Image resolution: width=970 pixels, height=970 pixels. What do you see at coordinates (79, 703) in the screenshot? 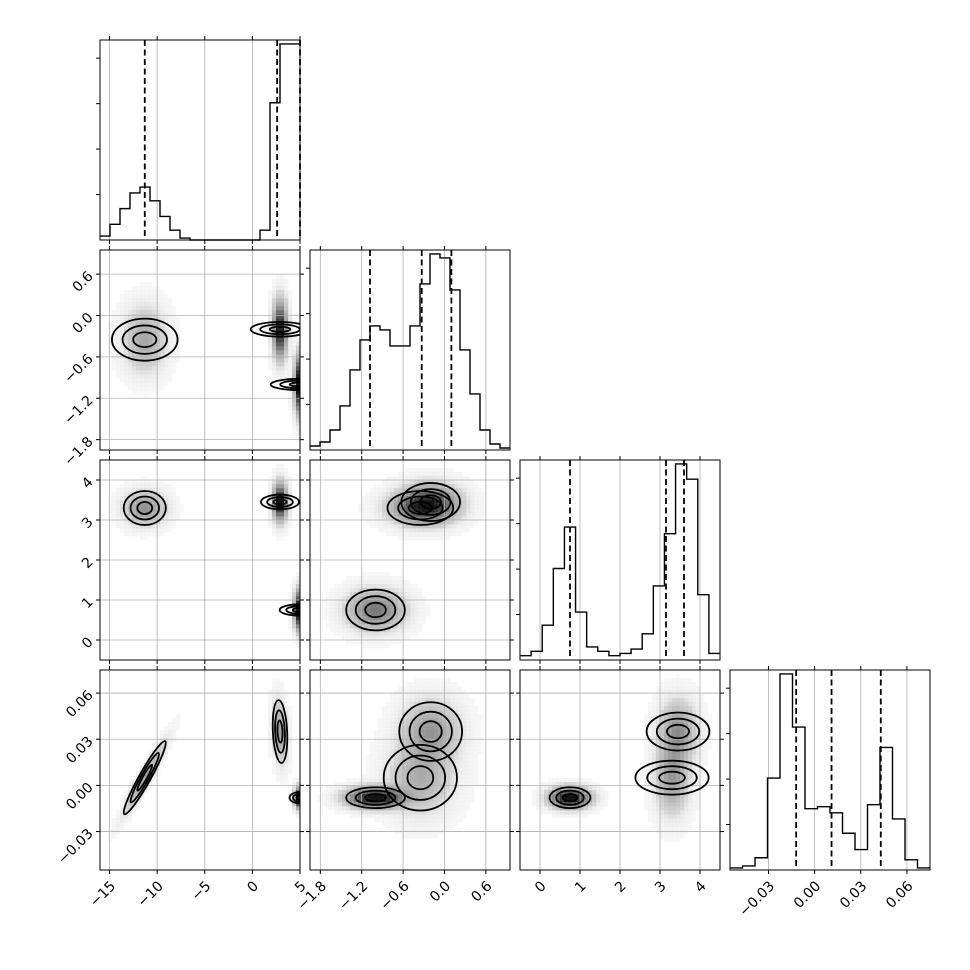
I see `y-tick-label-3-3: 0.06` at bounding box center [79, 703].